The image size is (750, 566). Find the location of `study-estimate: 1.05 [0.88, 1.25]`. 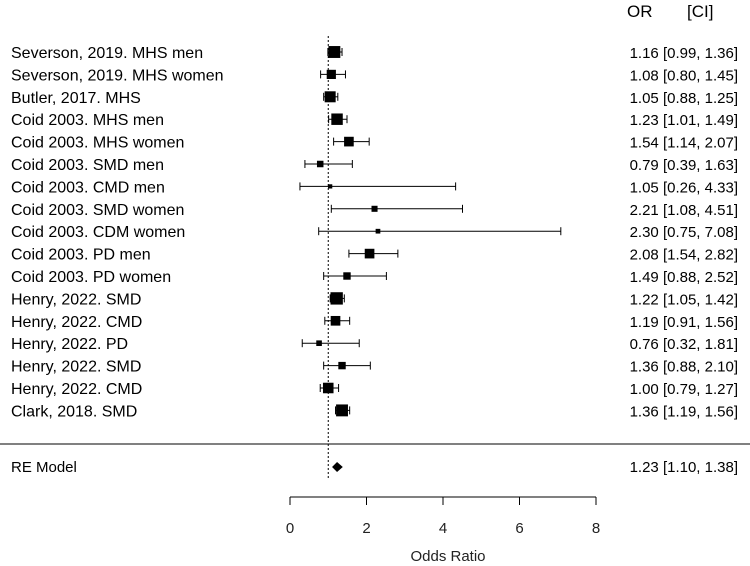

study-estimate: 1.05 [0.88, 1.25] is located at coordinates (684, 98).